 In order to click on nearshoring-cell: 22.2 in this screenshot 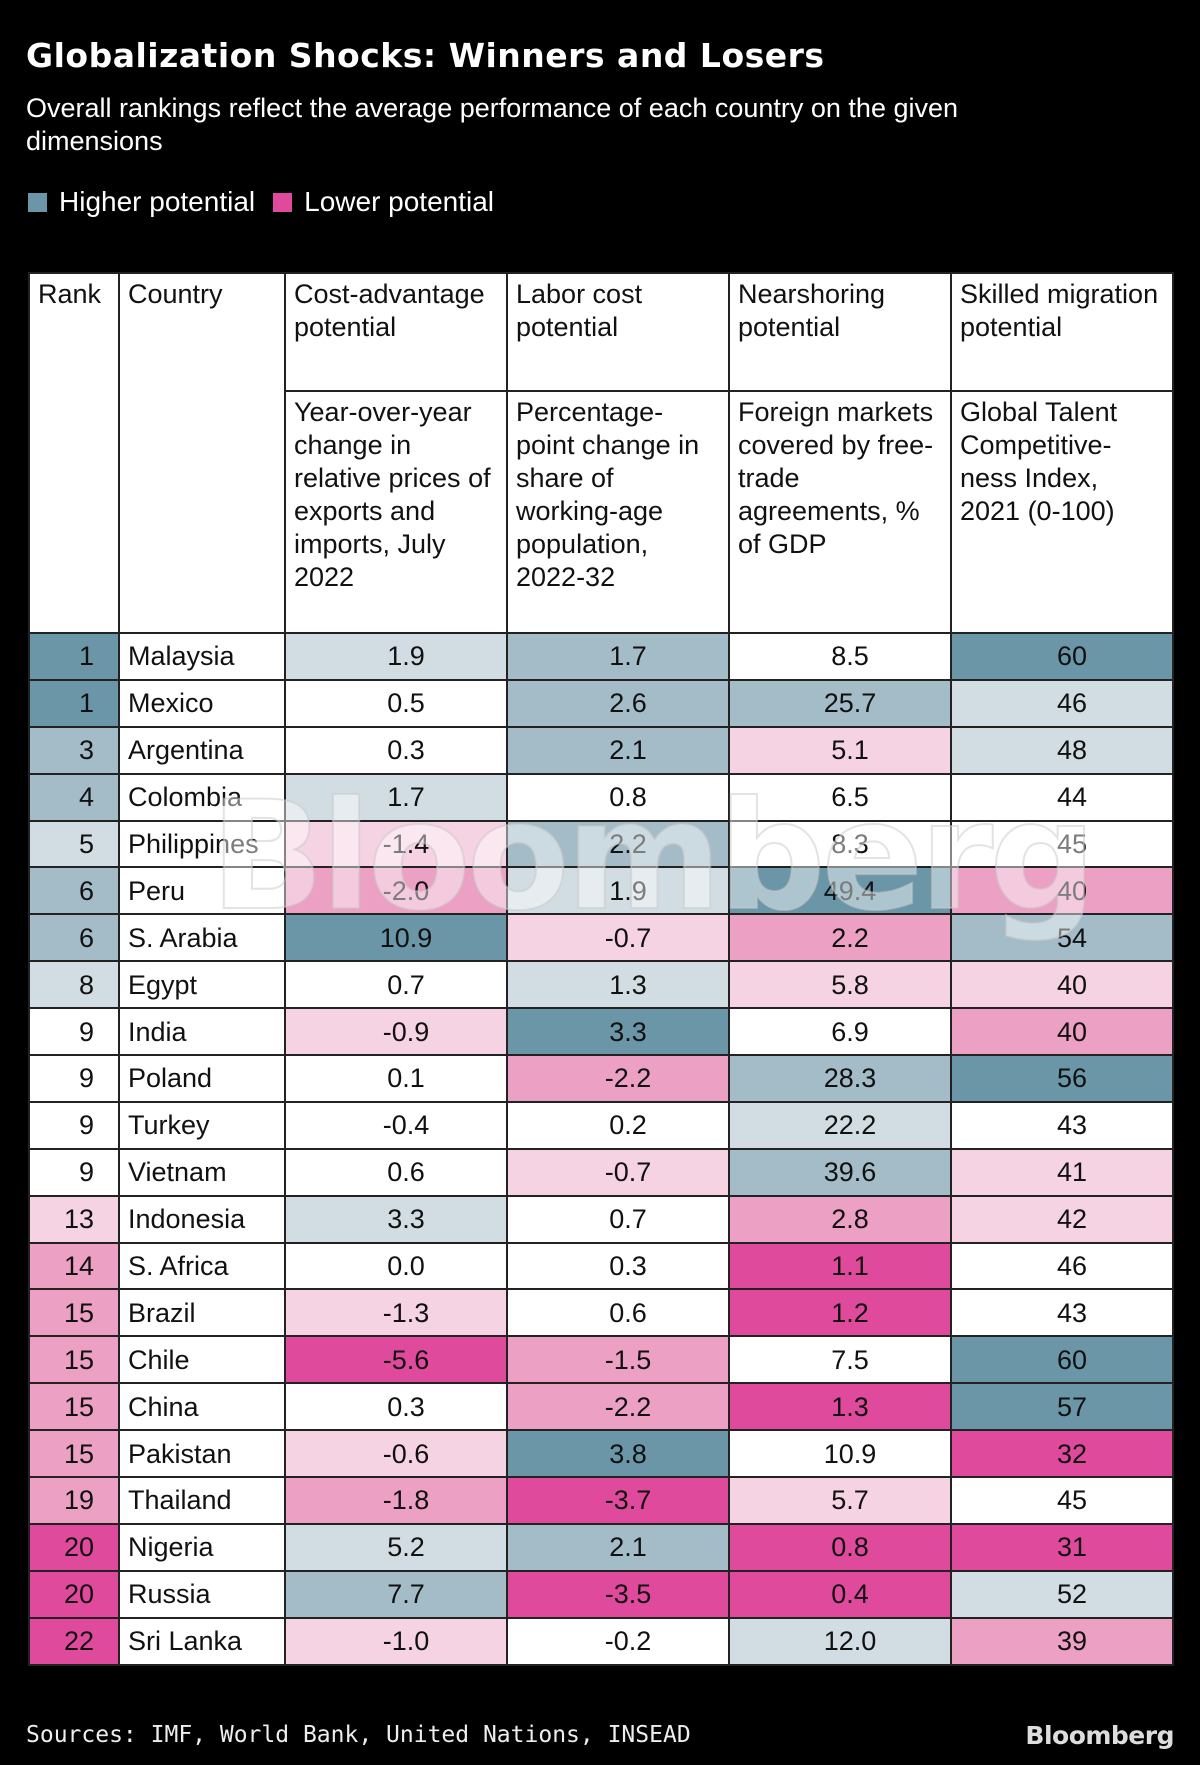, I will do `click(840, 1125)`.